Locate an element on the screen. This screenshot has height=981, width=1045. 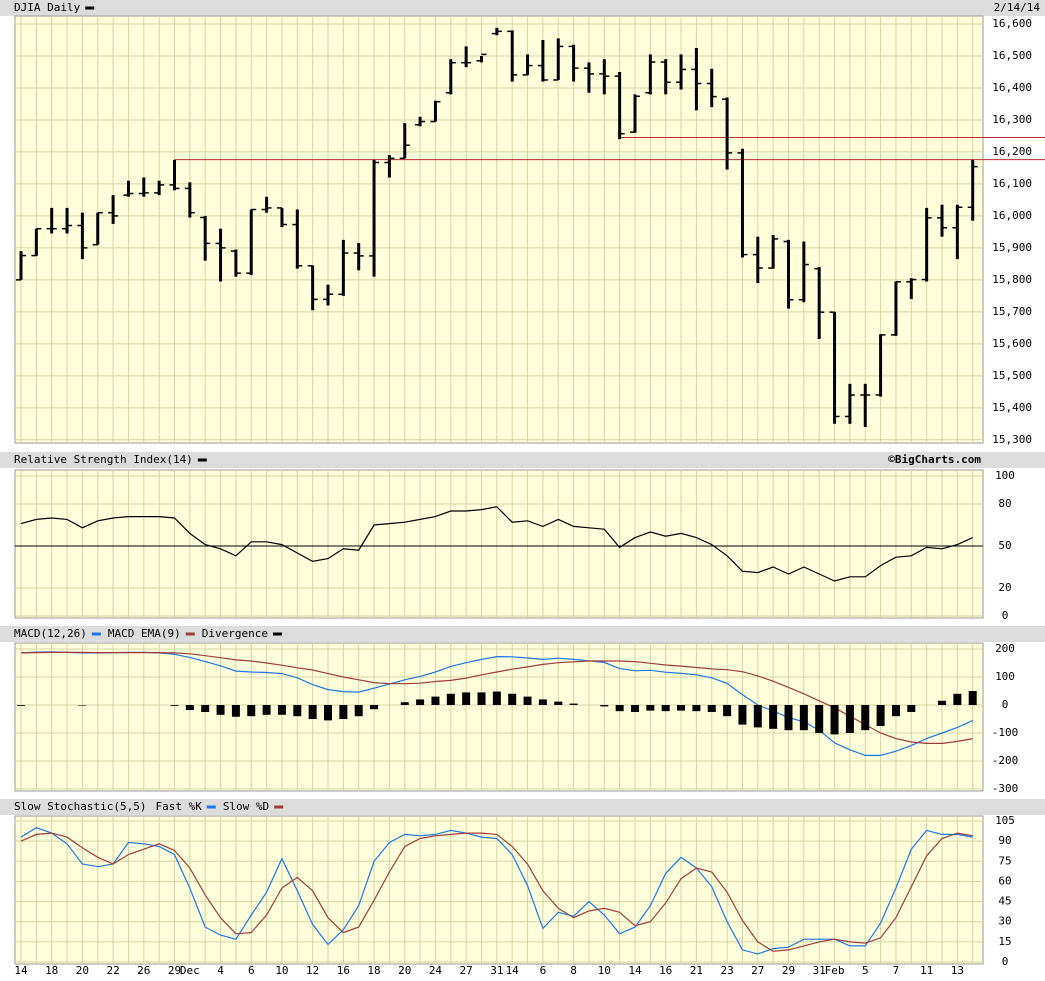
legend-label: DJIA Daily is located at coordinates (47, 7).